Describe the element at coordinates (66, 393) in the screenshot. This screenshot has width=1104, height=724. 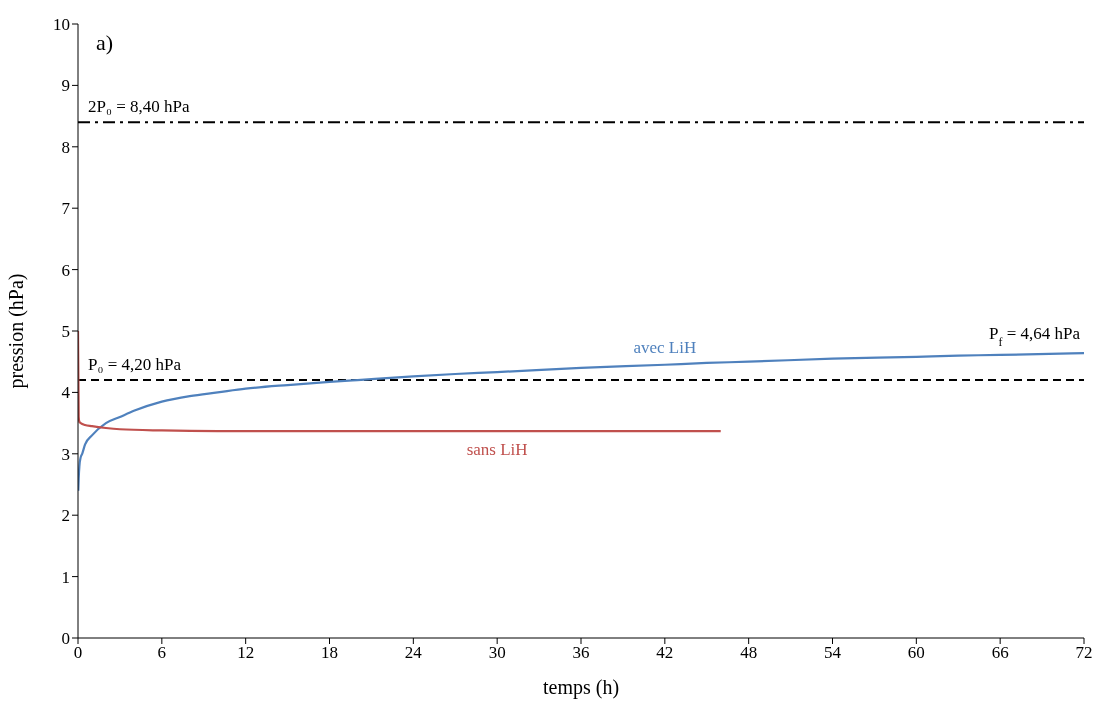
I see `y-tick-label: 4` at that location.